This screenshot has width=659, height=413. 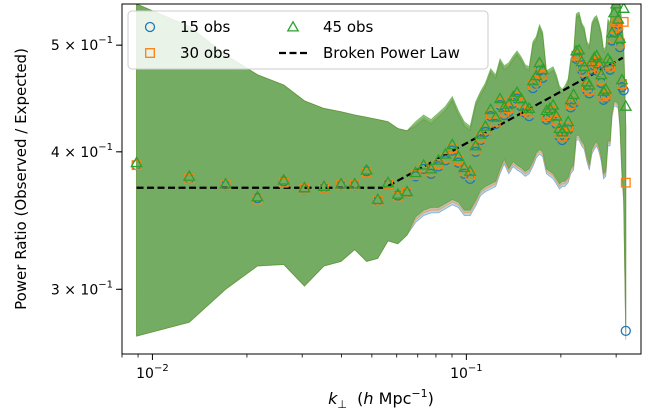 What do you see at coordinates (391, 53) in the screenshot?
I see `legend-label-3: Broken Power Law` at bounding box center [391, 53].